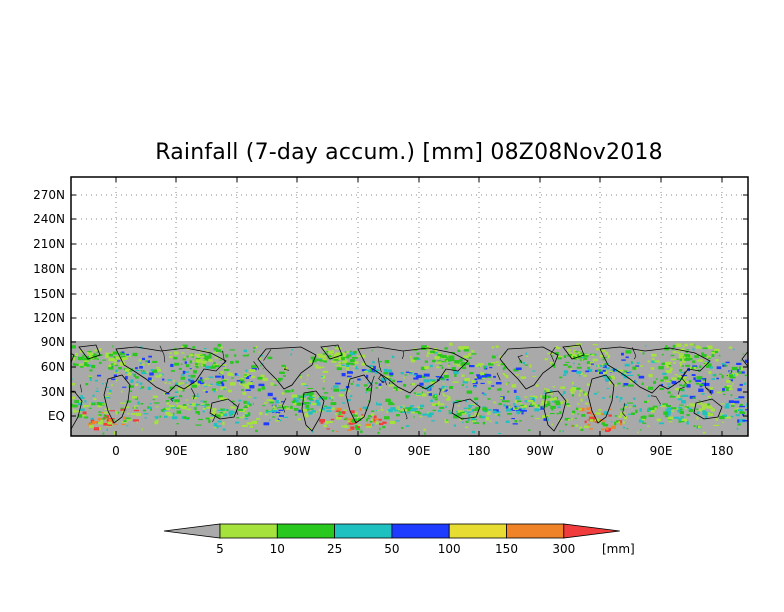  Describe the element at coordinates (56, 416) in the screenshot. I see `y-tick-label: EQ` at that location.